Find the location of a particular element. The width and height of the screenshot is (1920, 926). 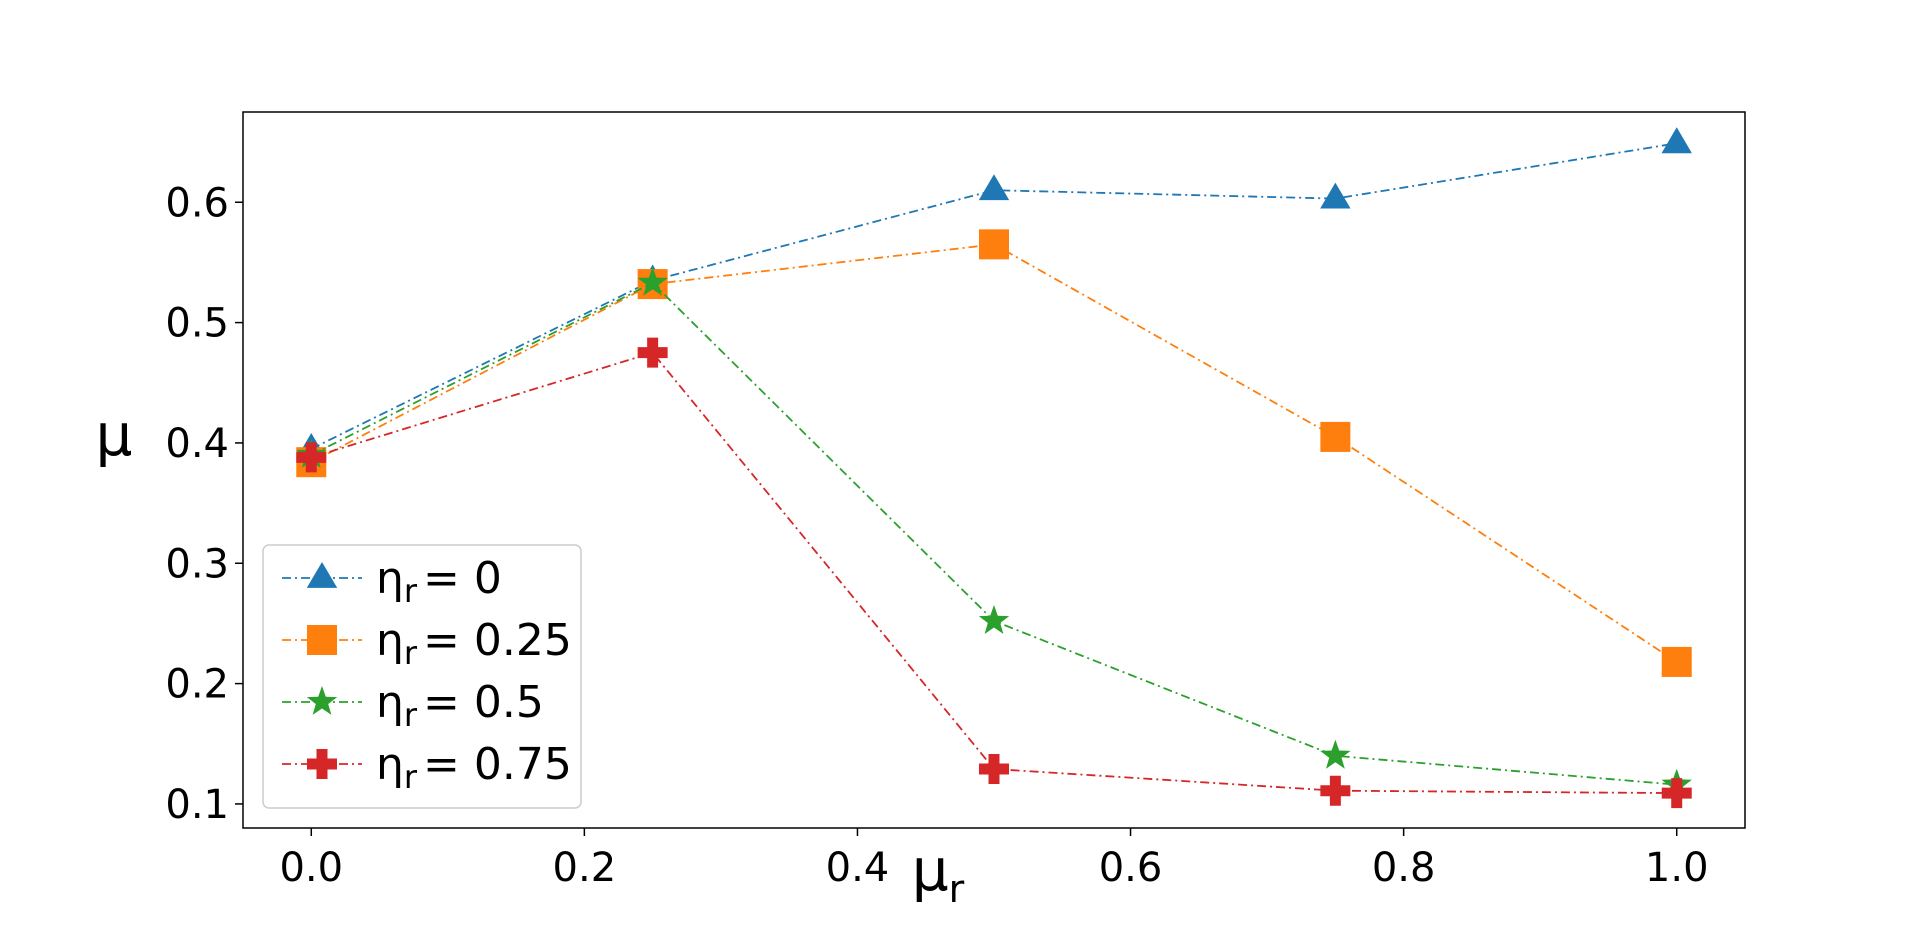

x-tick-label: 0.8 is located at coordinates (1404, 868).